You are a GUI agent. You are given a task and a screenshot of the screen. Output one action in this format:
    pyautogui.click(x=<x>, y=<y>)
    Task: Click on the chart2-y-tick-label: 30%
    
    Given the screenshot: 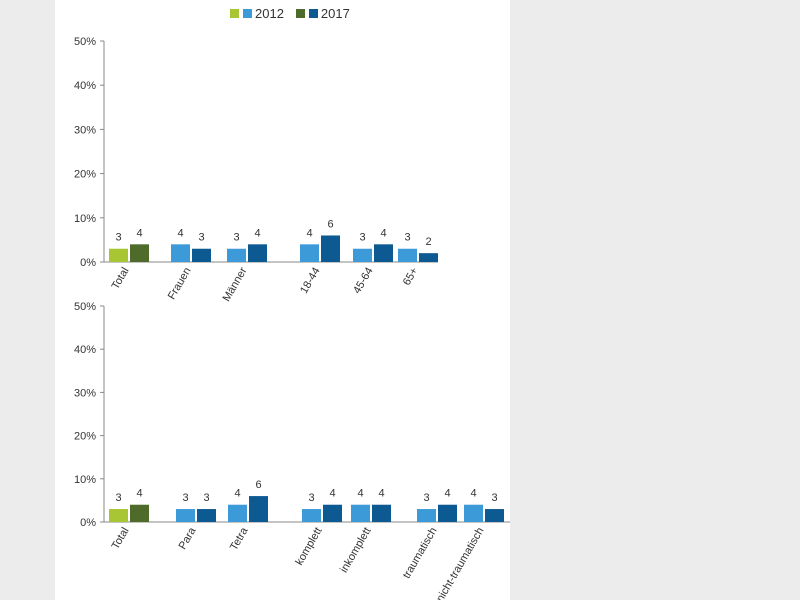 What is the action you would take?
    pyautogui.click(x=85, y=393)
    